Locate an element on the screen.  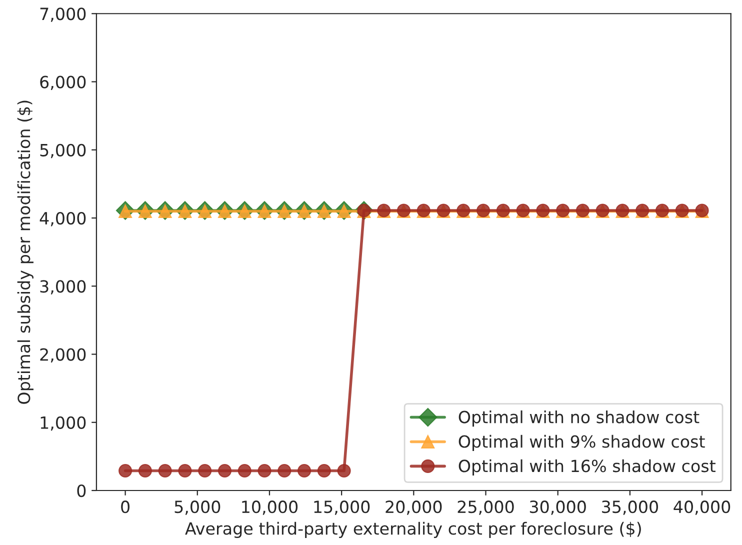
y-tick-label: 7,000 is located at coordinates (63, 15).